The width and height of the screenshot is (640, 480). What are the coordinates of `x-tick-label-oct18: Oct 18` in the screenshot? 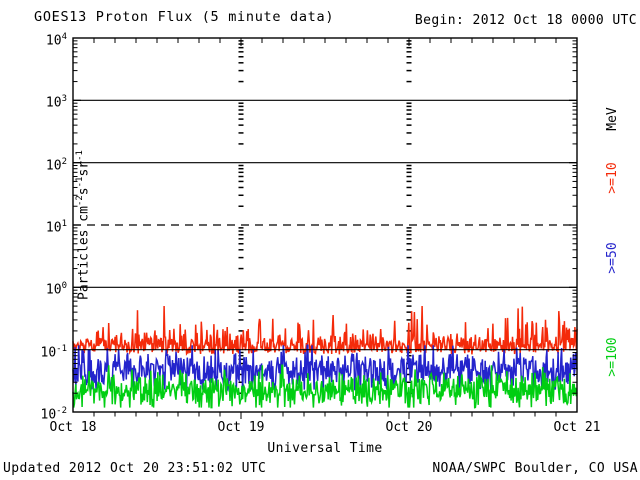 It's located at (73, 427).